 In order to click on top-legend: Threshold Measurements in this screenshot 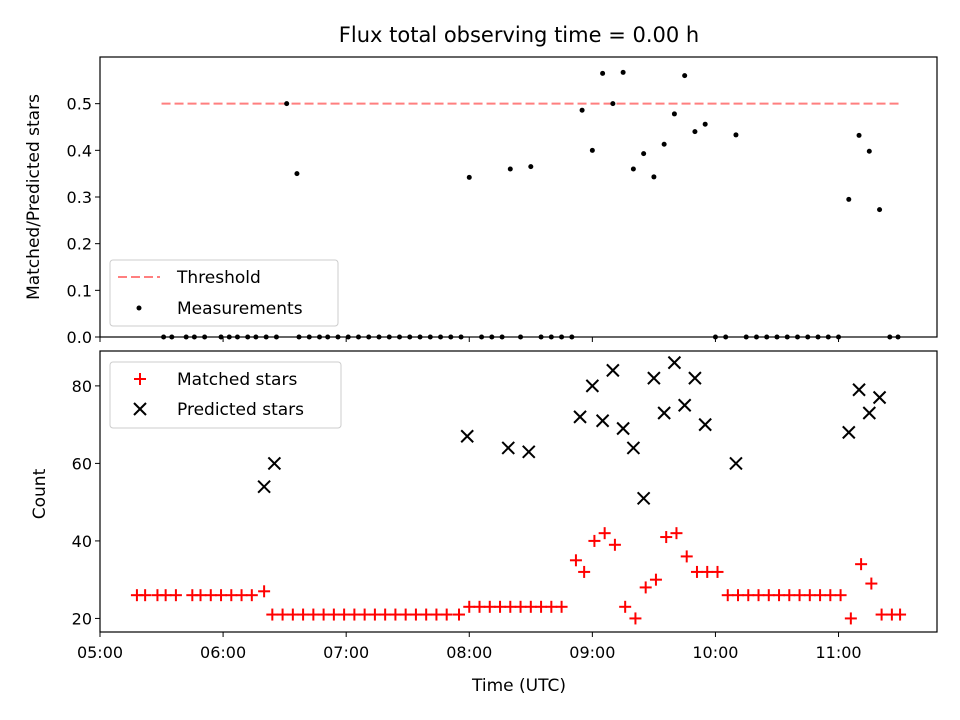, I will do `click(224, 293)`.